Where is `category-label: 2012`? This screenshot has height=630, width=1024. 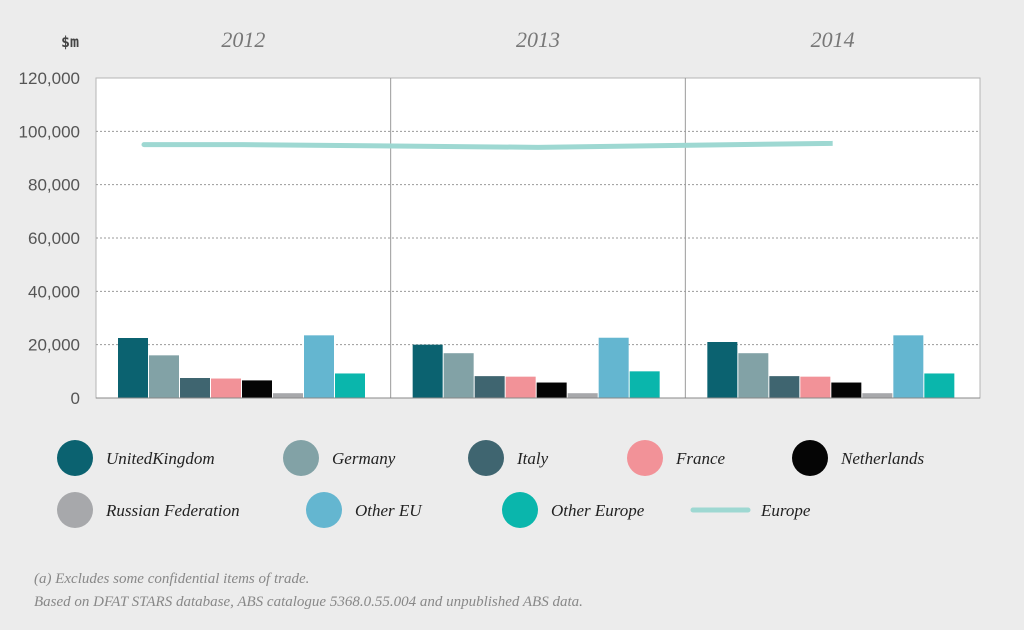 category-label: 2012 is located at coordinates (243, 39).